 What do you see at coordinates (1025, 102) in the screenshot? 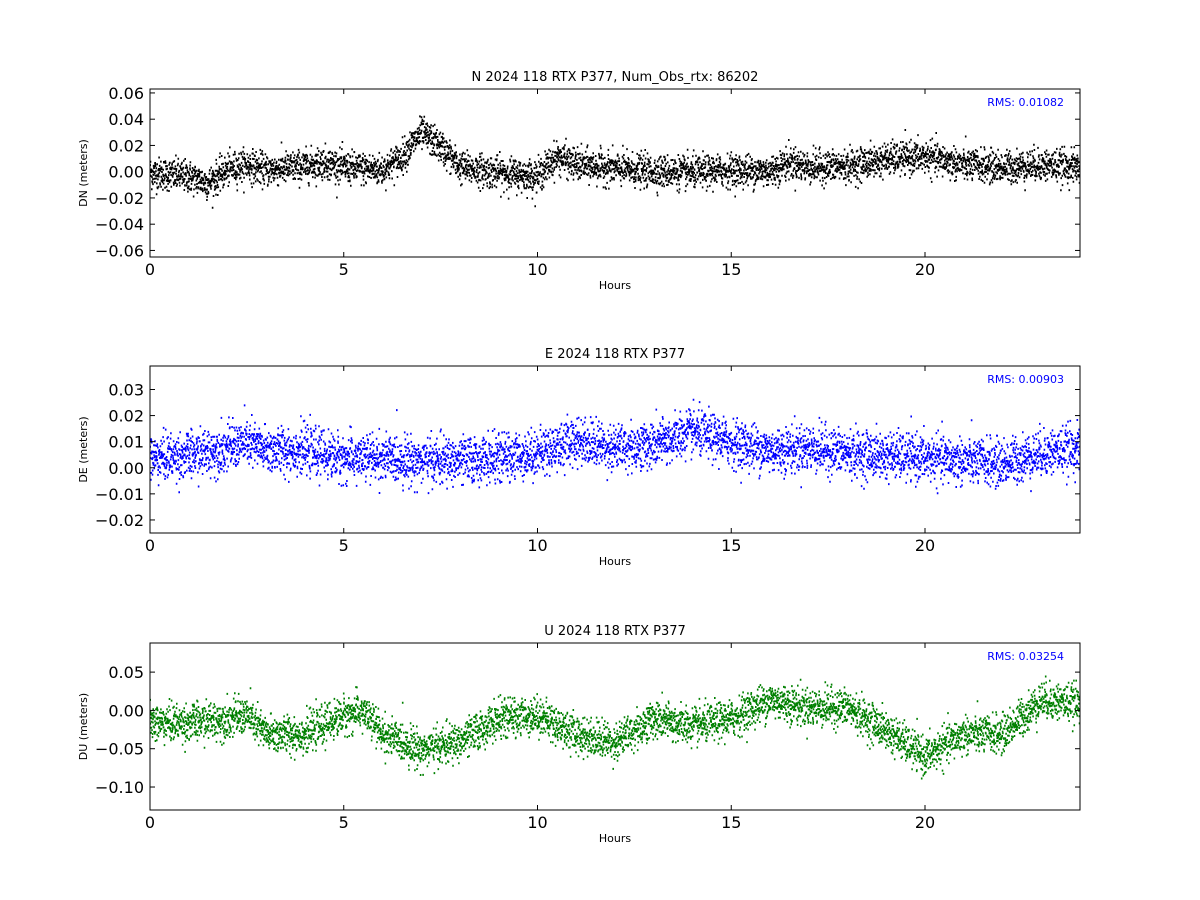
I see `rms-annotation: RMS: 0.01082` at bounding box center [1025, 102].